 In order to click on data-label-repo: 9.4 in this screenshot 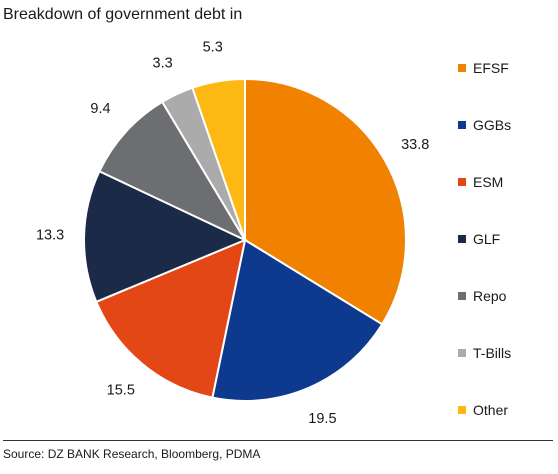, I will do `click(100, 109)`.